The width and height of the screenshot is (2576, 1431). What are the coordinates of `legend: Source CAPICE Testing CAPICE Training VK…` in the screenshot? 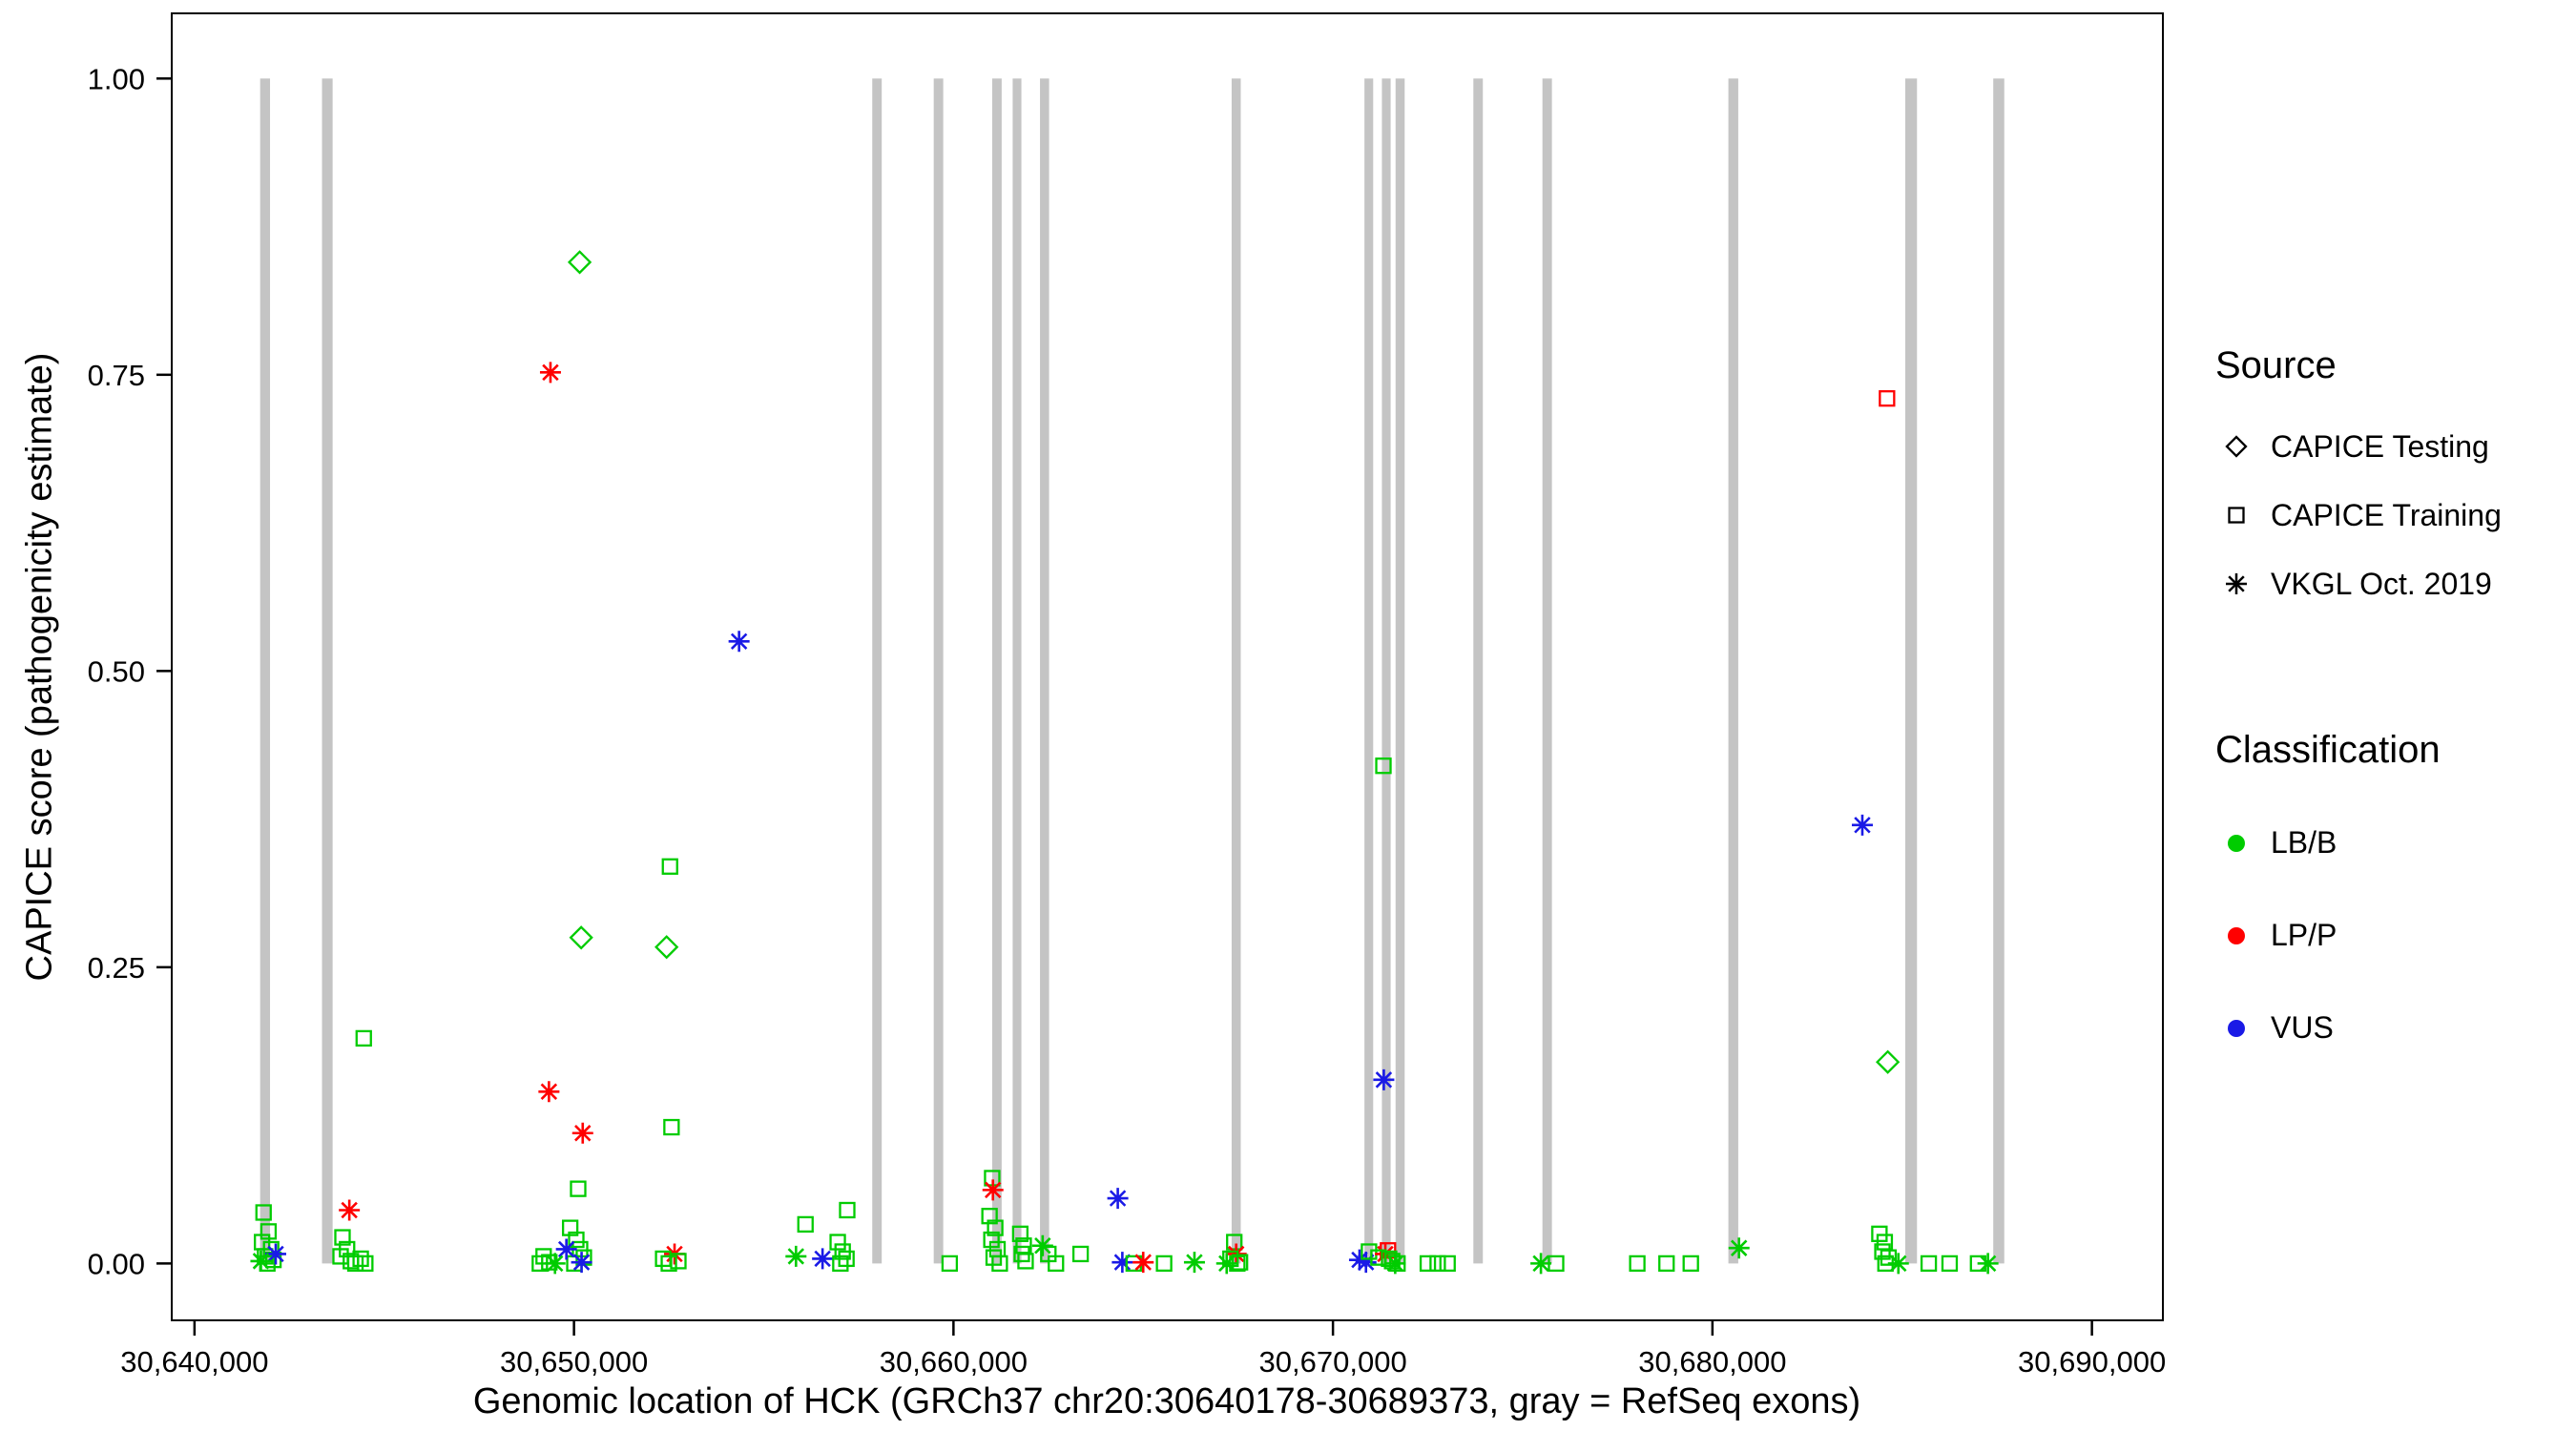 It's located at (2358, 708).